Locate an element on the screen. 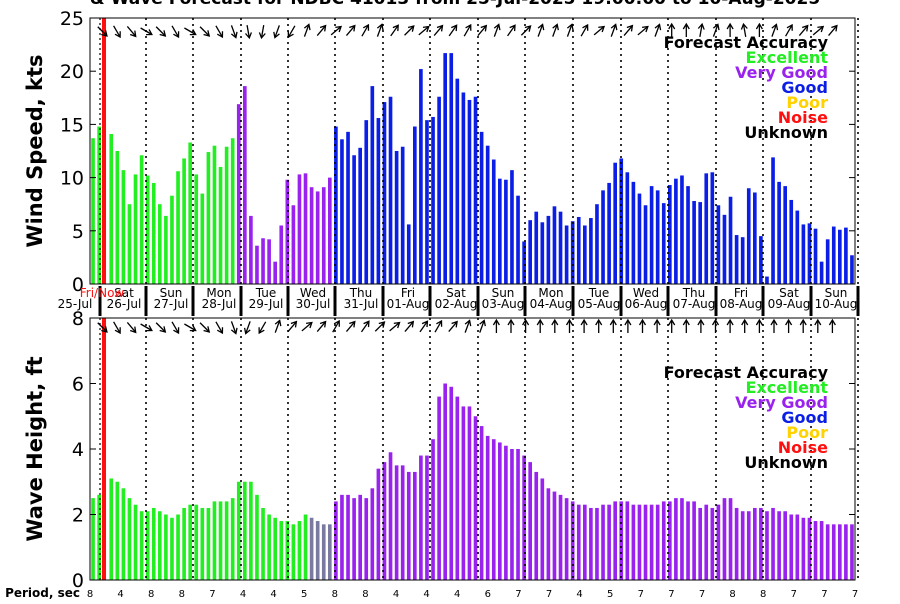 The height and width of the screenshot is (604, 900). day-name: Mon is located at coordinates (218, 293).